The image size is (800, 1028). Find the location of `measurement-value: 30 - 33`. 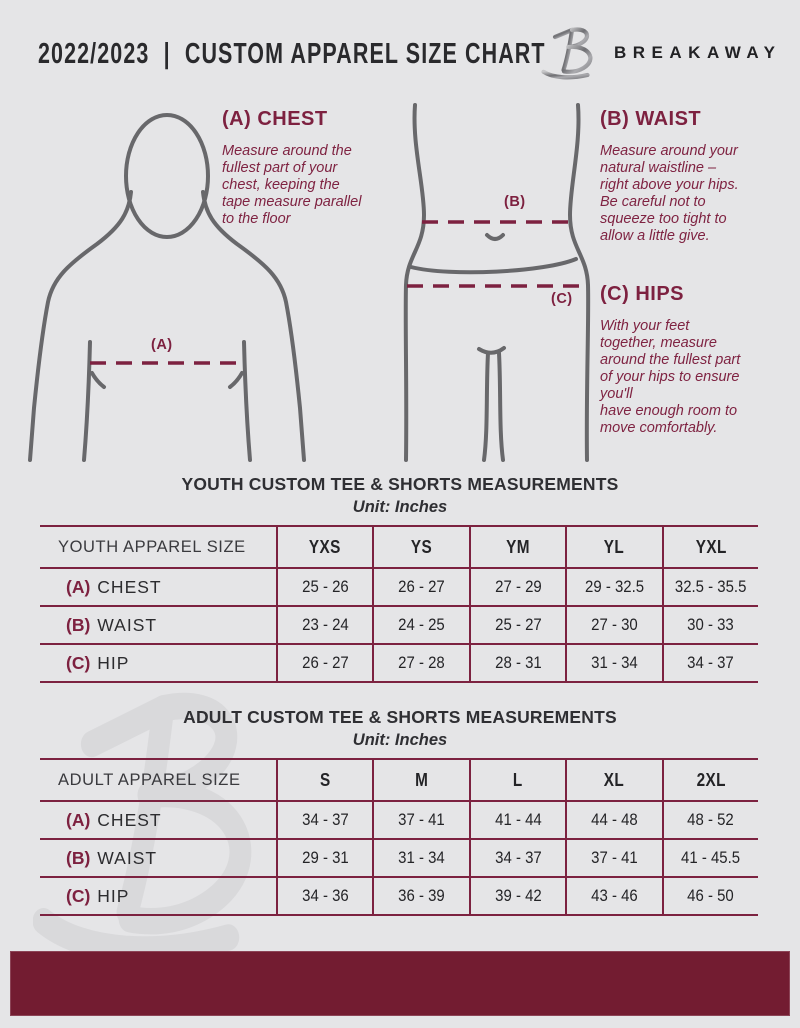

measurement-value: 30 - 33 is located at coordinates (711, 624).